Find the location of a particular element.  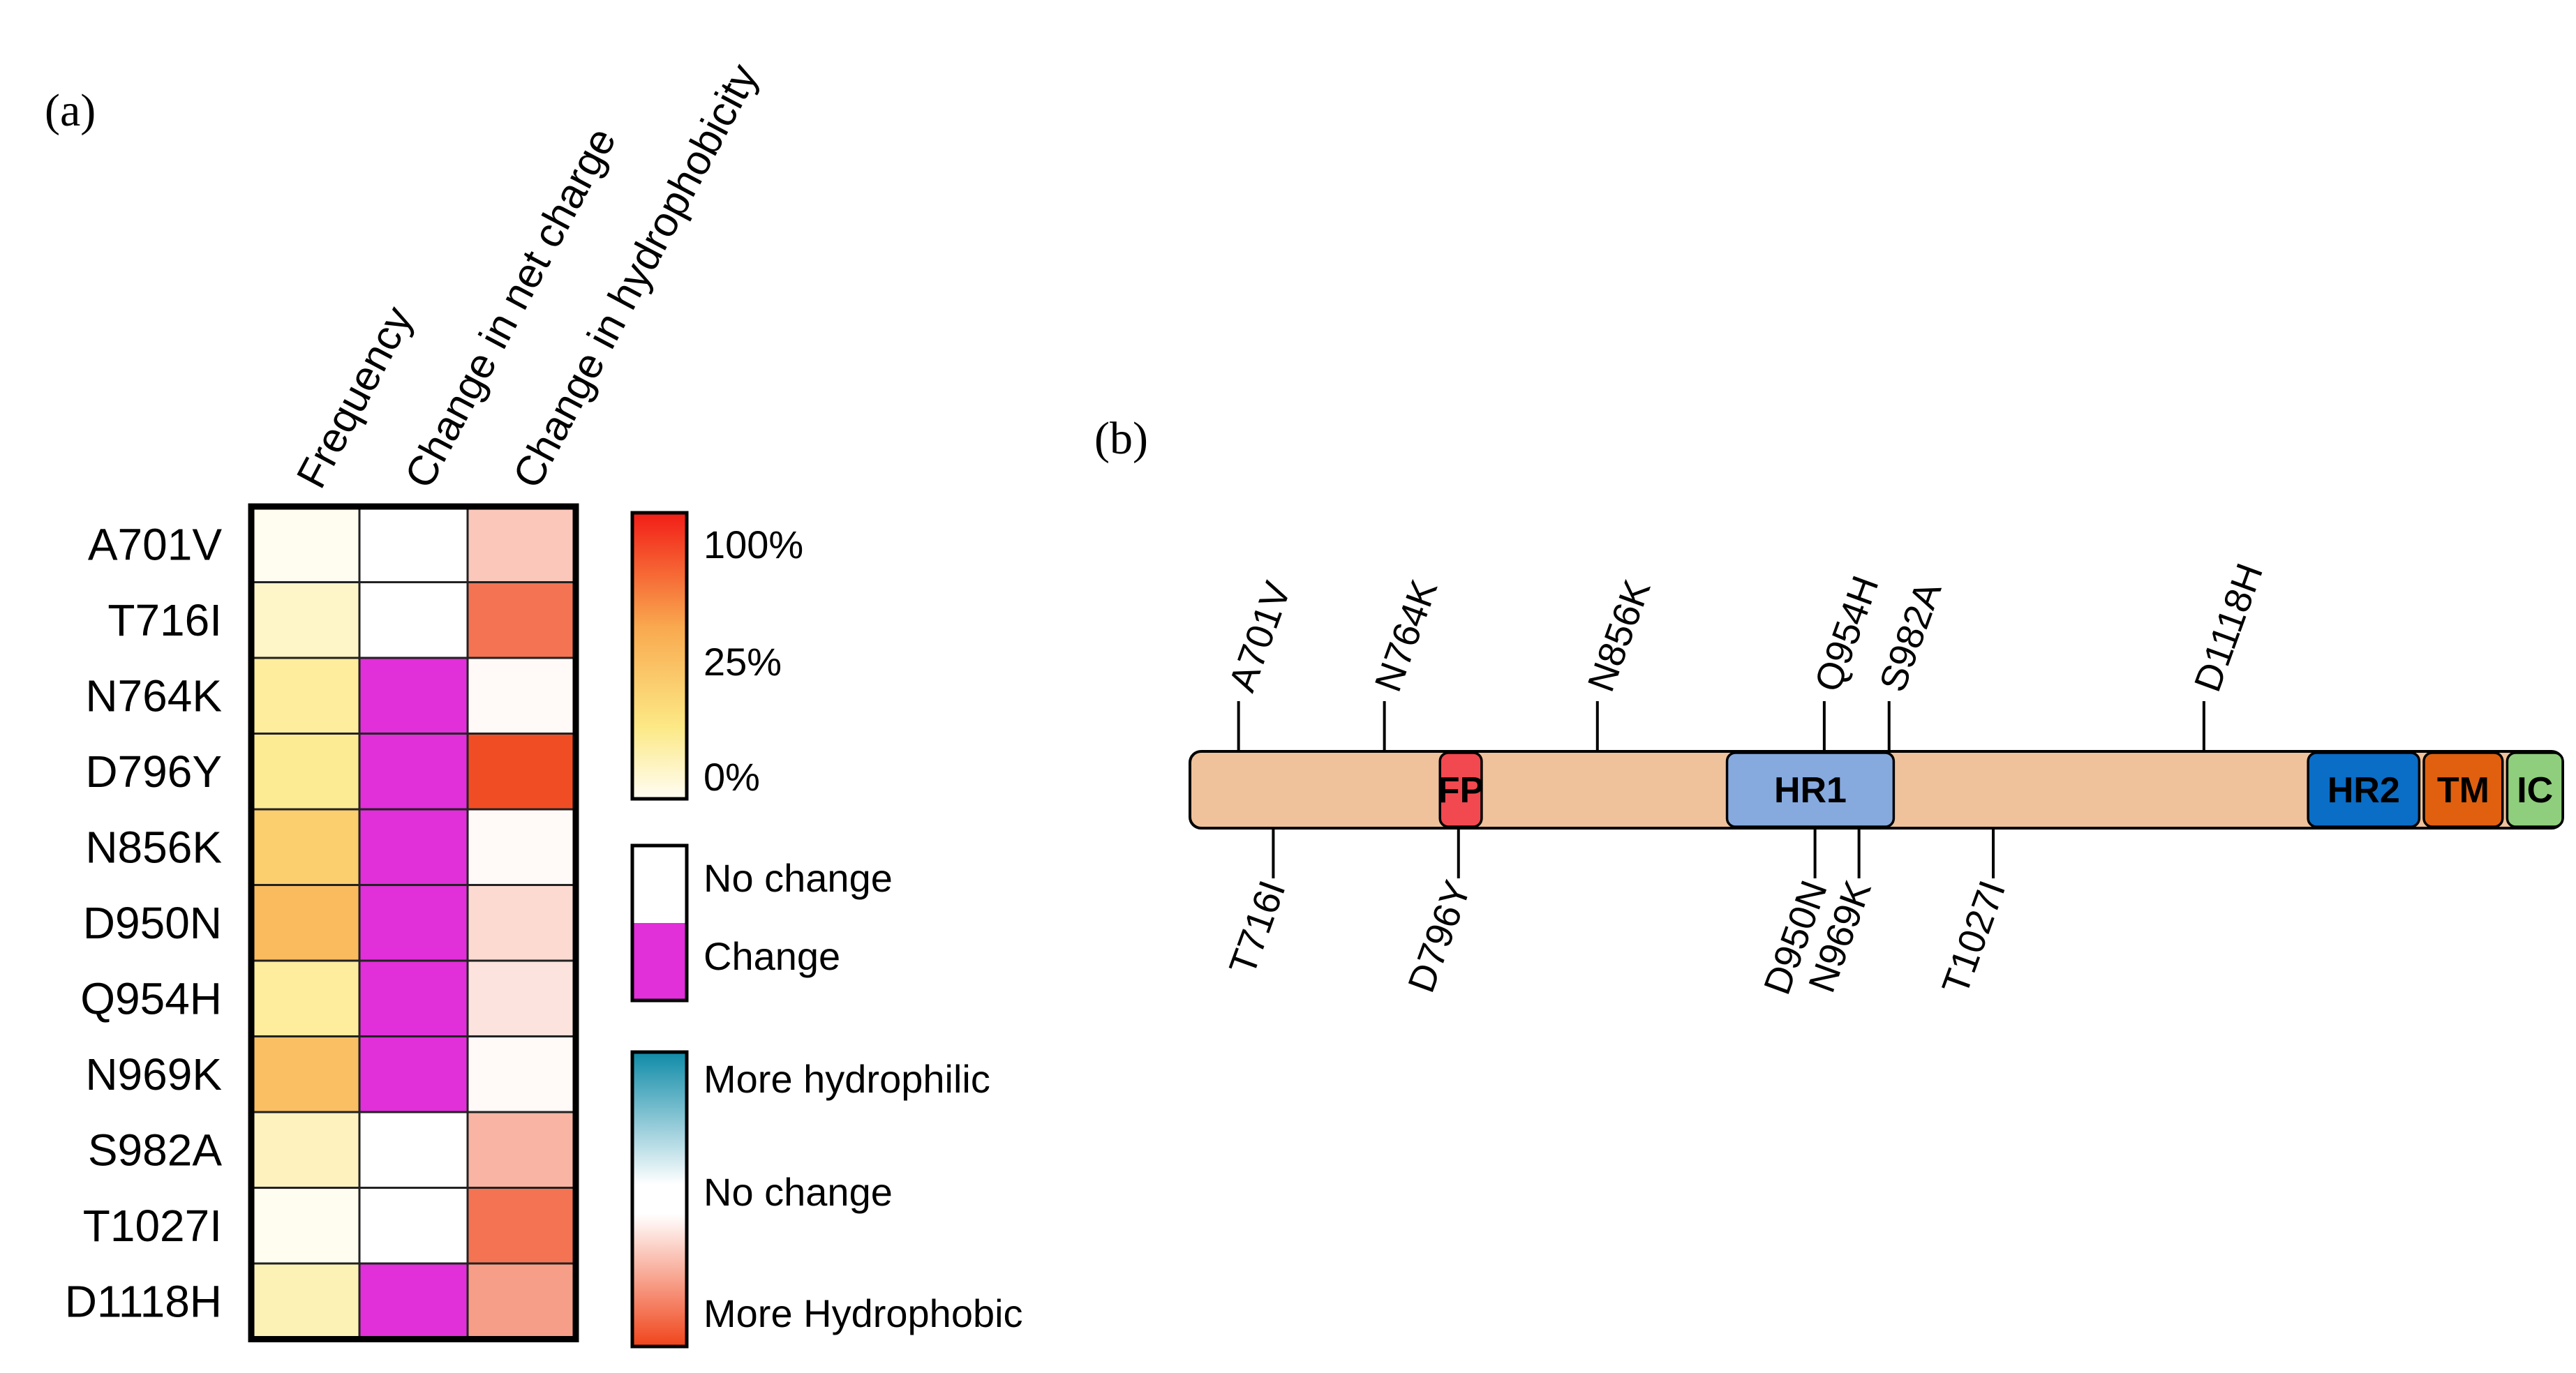

domain-label: IC is located at coordinates (2535, 791).